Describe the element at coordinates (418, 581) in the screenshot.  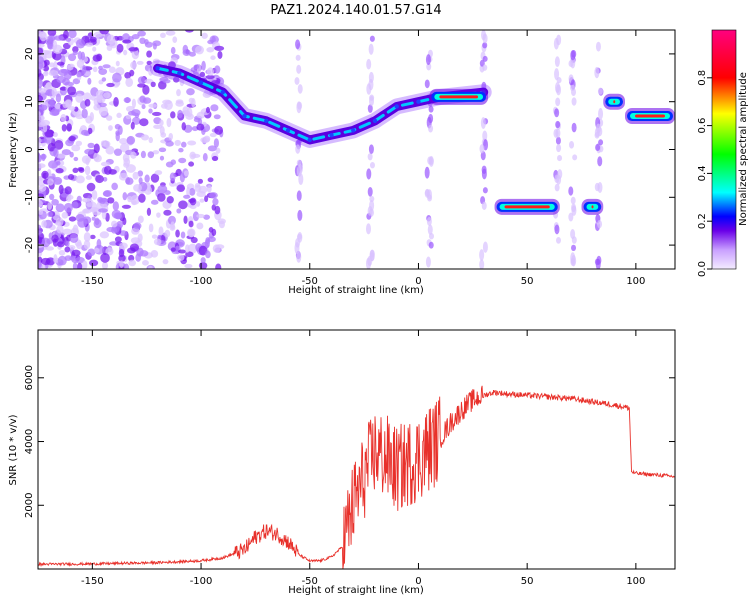
I see `snr-x-tick-label: 0` at that location.